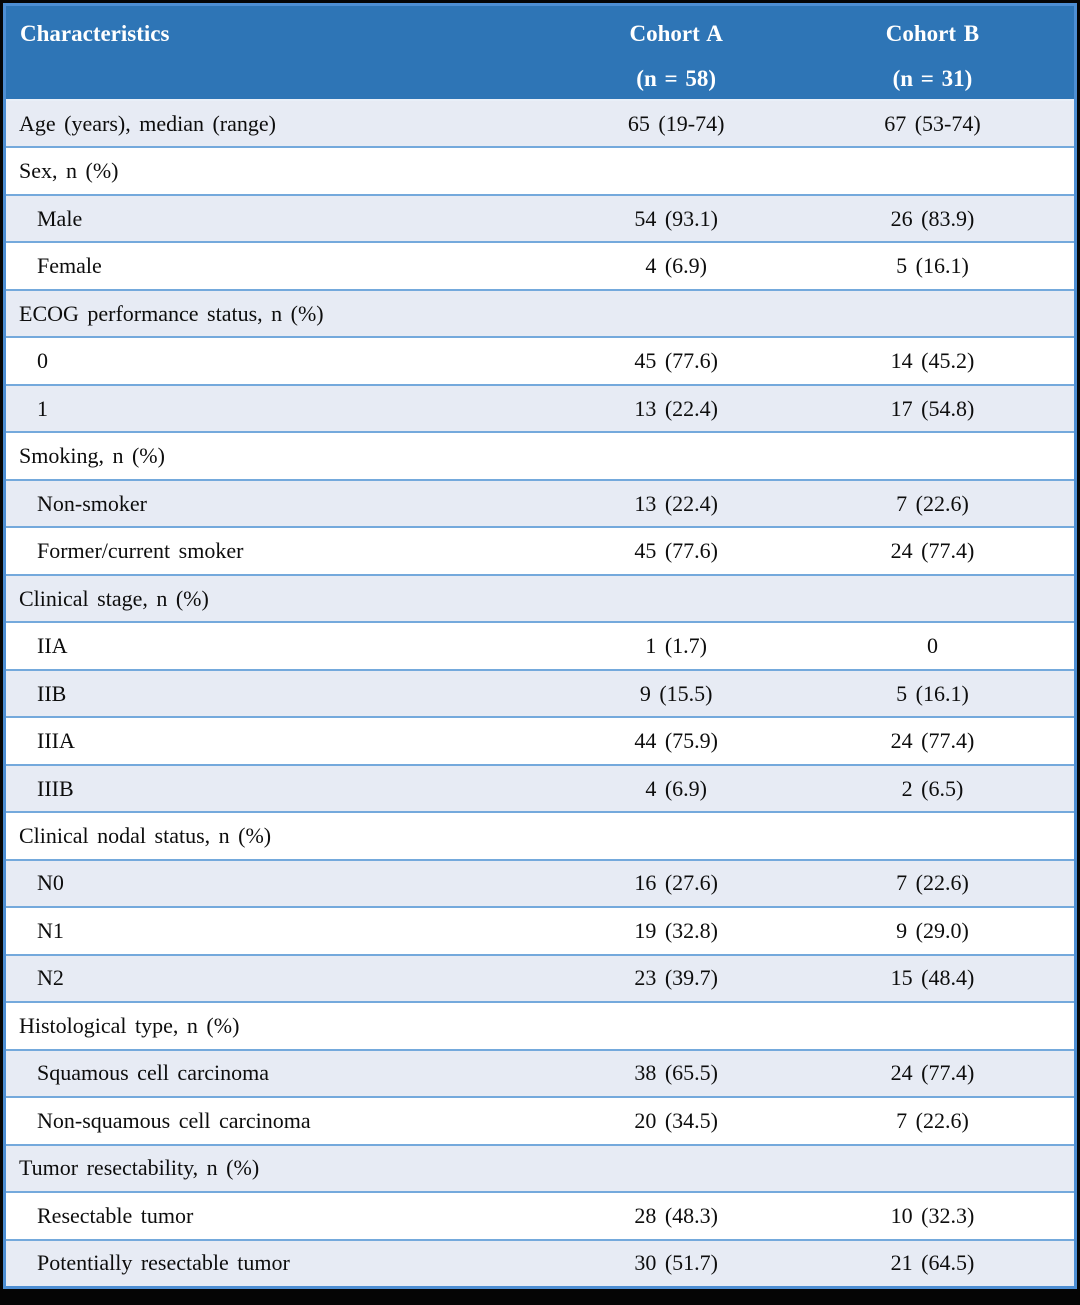 The width and height of the screenshot is (1080, 1305). I want to click on row-label: Resectable tumor, so click(115, 1215).